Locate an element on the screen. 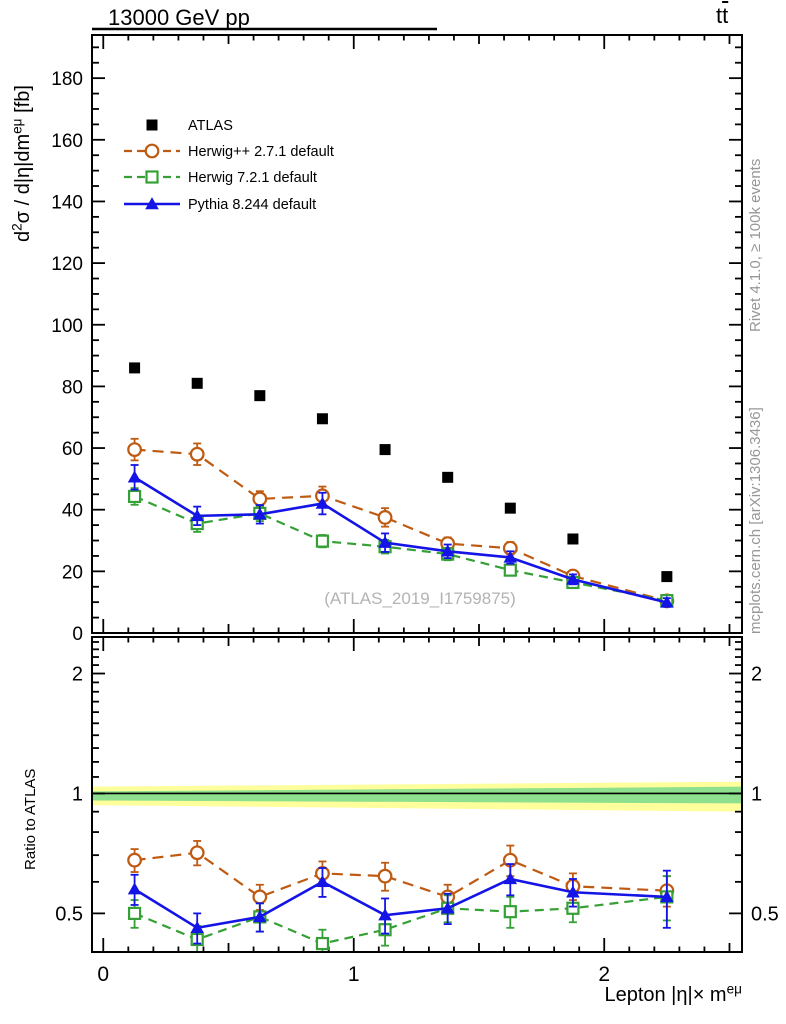 The width and height of the screenshot is (786, 1024). y-axis-label-ratio: Ratio to ATLAS is located at coordinates (30, 819).